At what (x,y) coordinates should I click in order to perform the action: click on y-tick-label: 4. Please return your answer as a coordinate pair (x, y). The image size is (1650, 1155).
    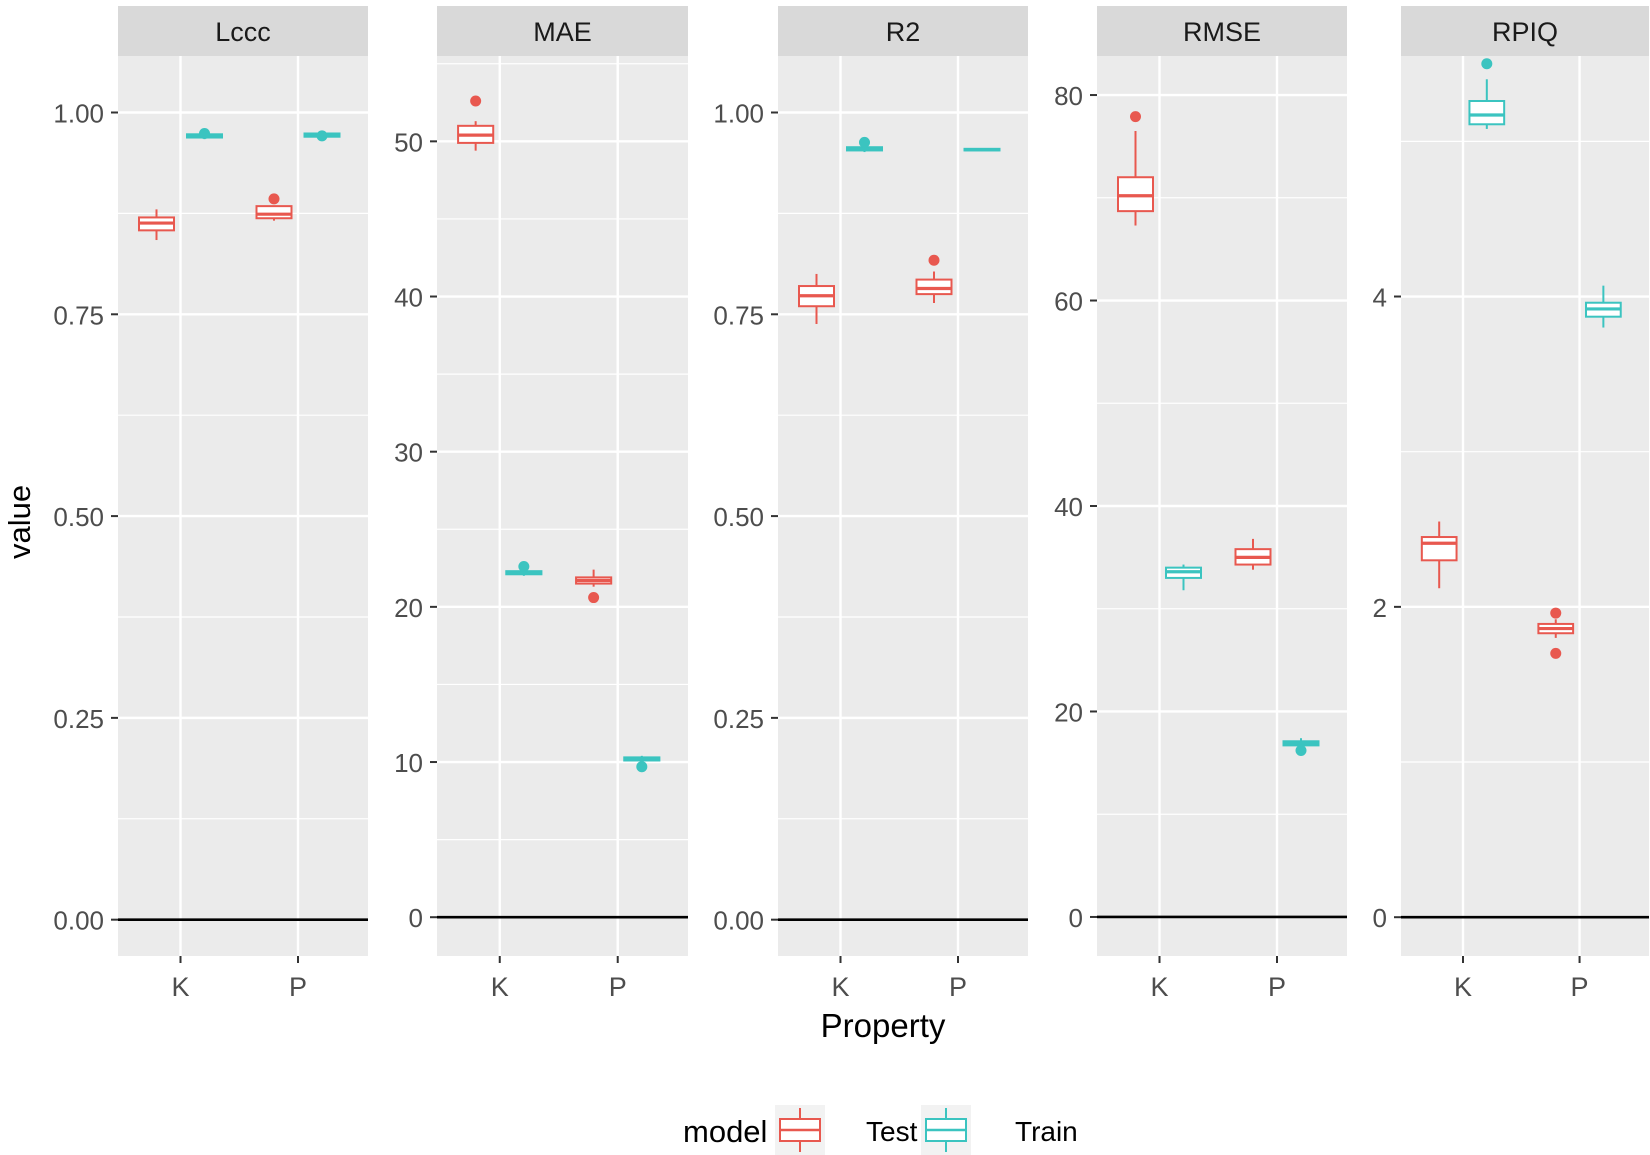
    Looking at the image, I should click on (1380, 298).